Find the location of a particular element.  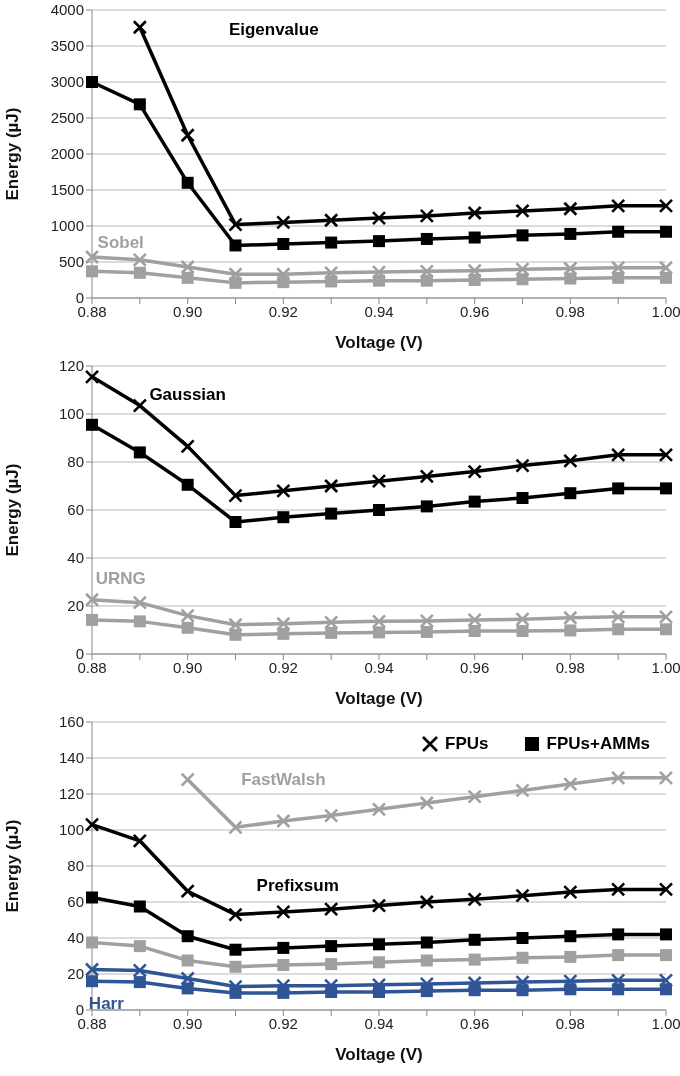

y-tick-label: 1500 is located at coordinates (67, 190).